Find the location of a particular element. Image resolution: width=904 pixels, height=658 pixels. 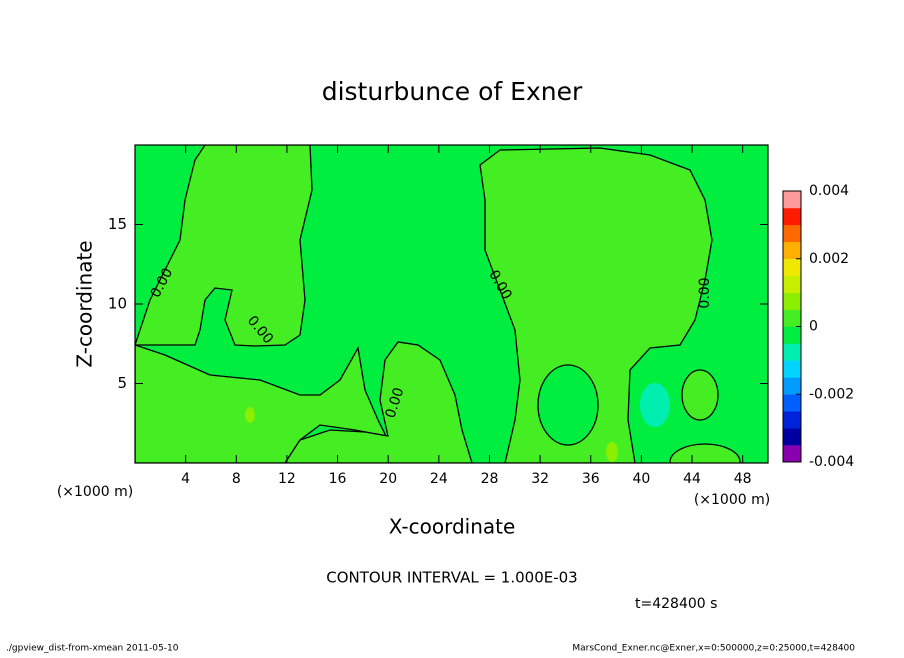

x-tick-label: 36 is located at coordinates (591, 479).